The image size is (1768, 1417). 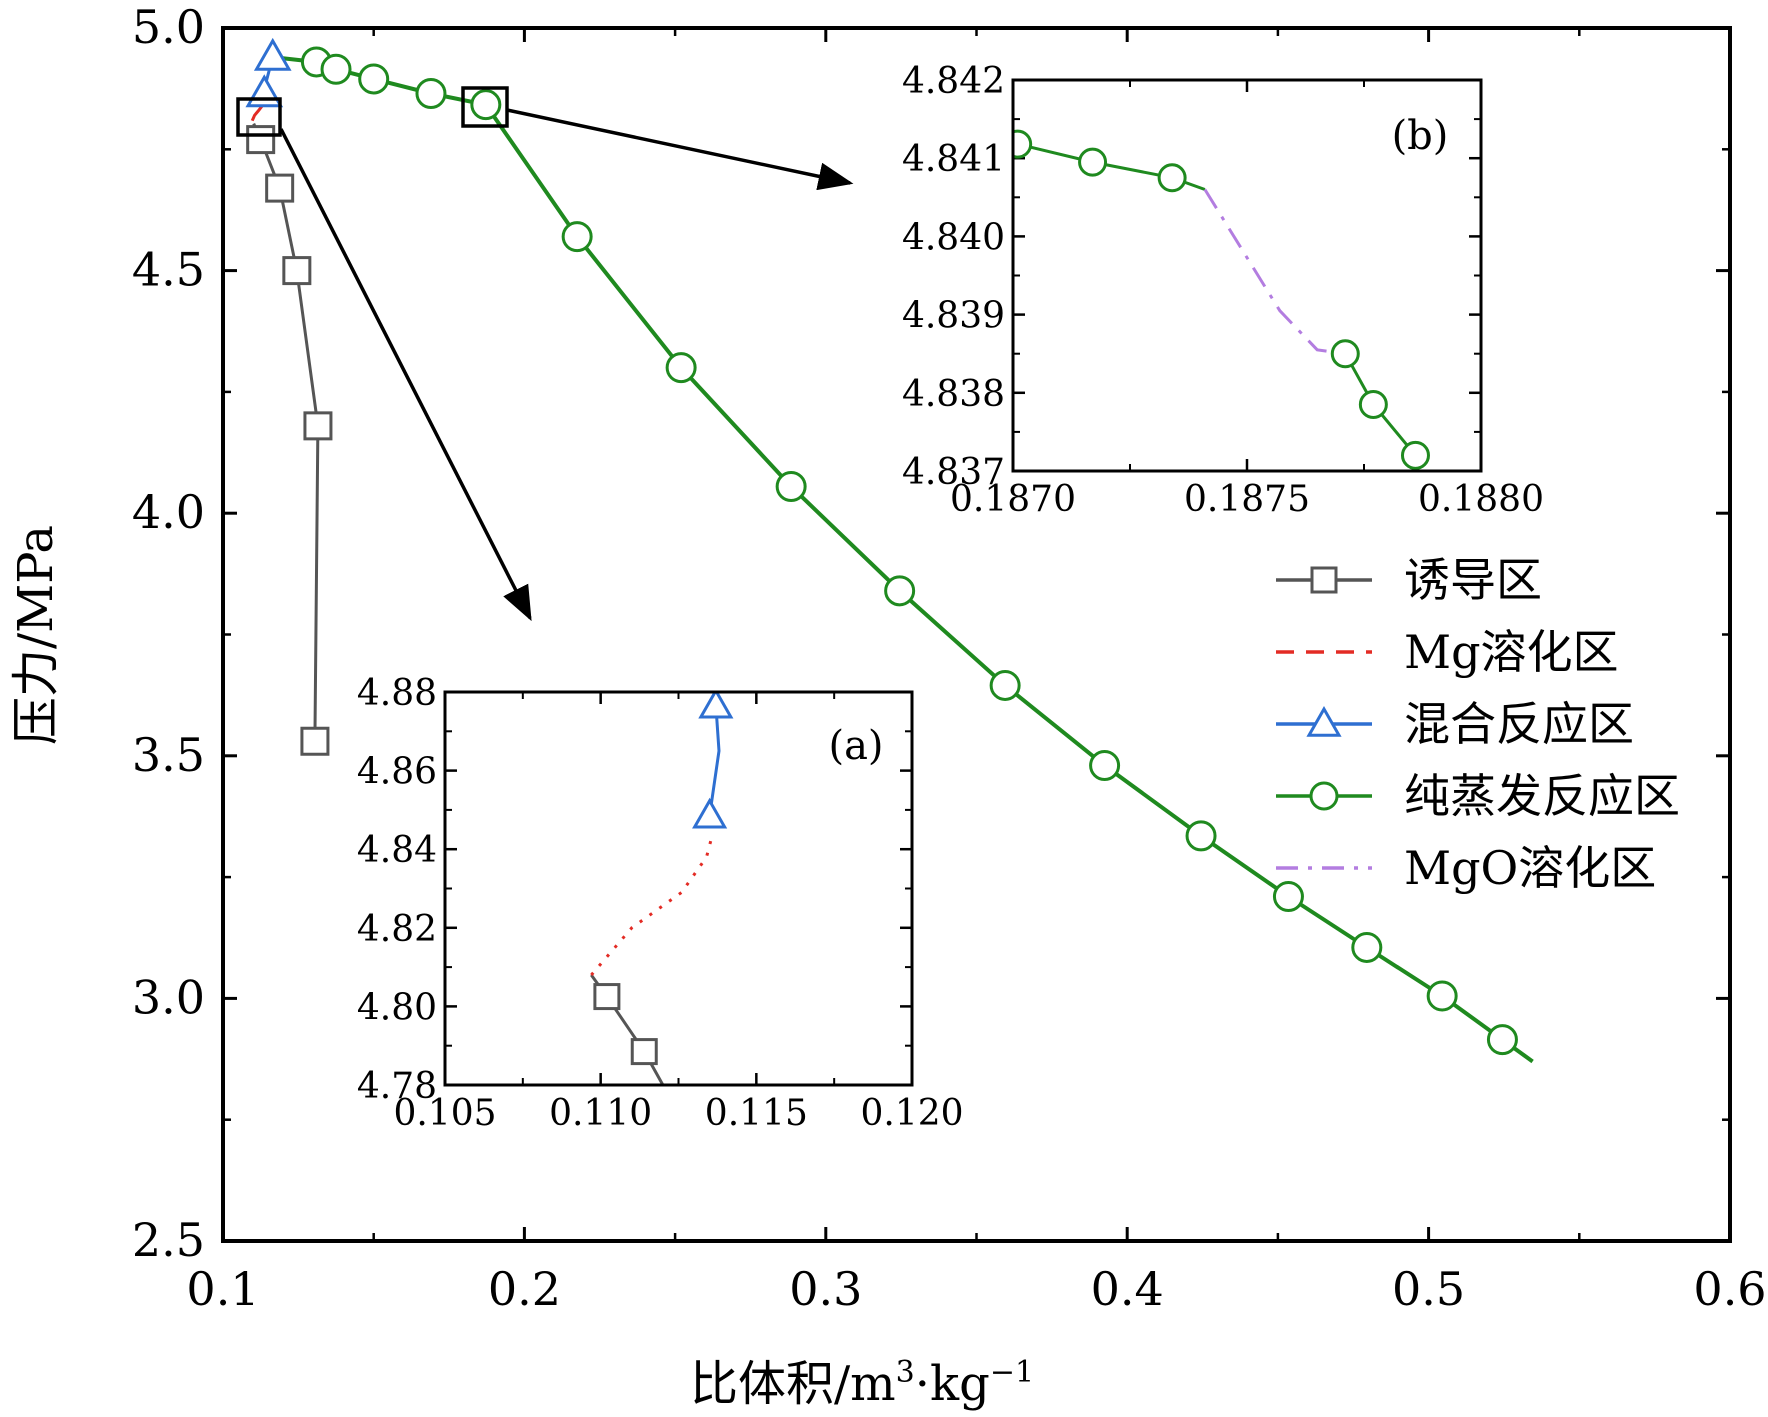 What do you see at coordinates (1247, 499) in the screenshot?
I see `inset-x-tick-label: 0.1875` at bounding box center [1247, 499].